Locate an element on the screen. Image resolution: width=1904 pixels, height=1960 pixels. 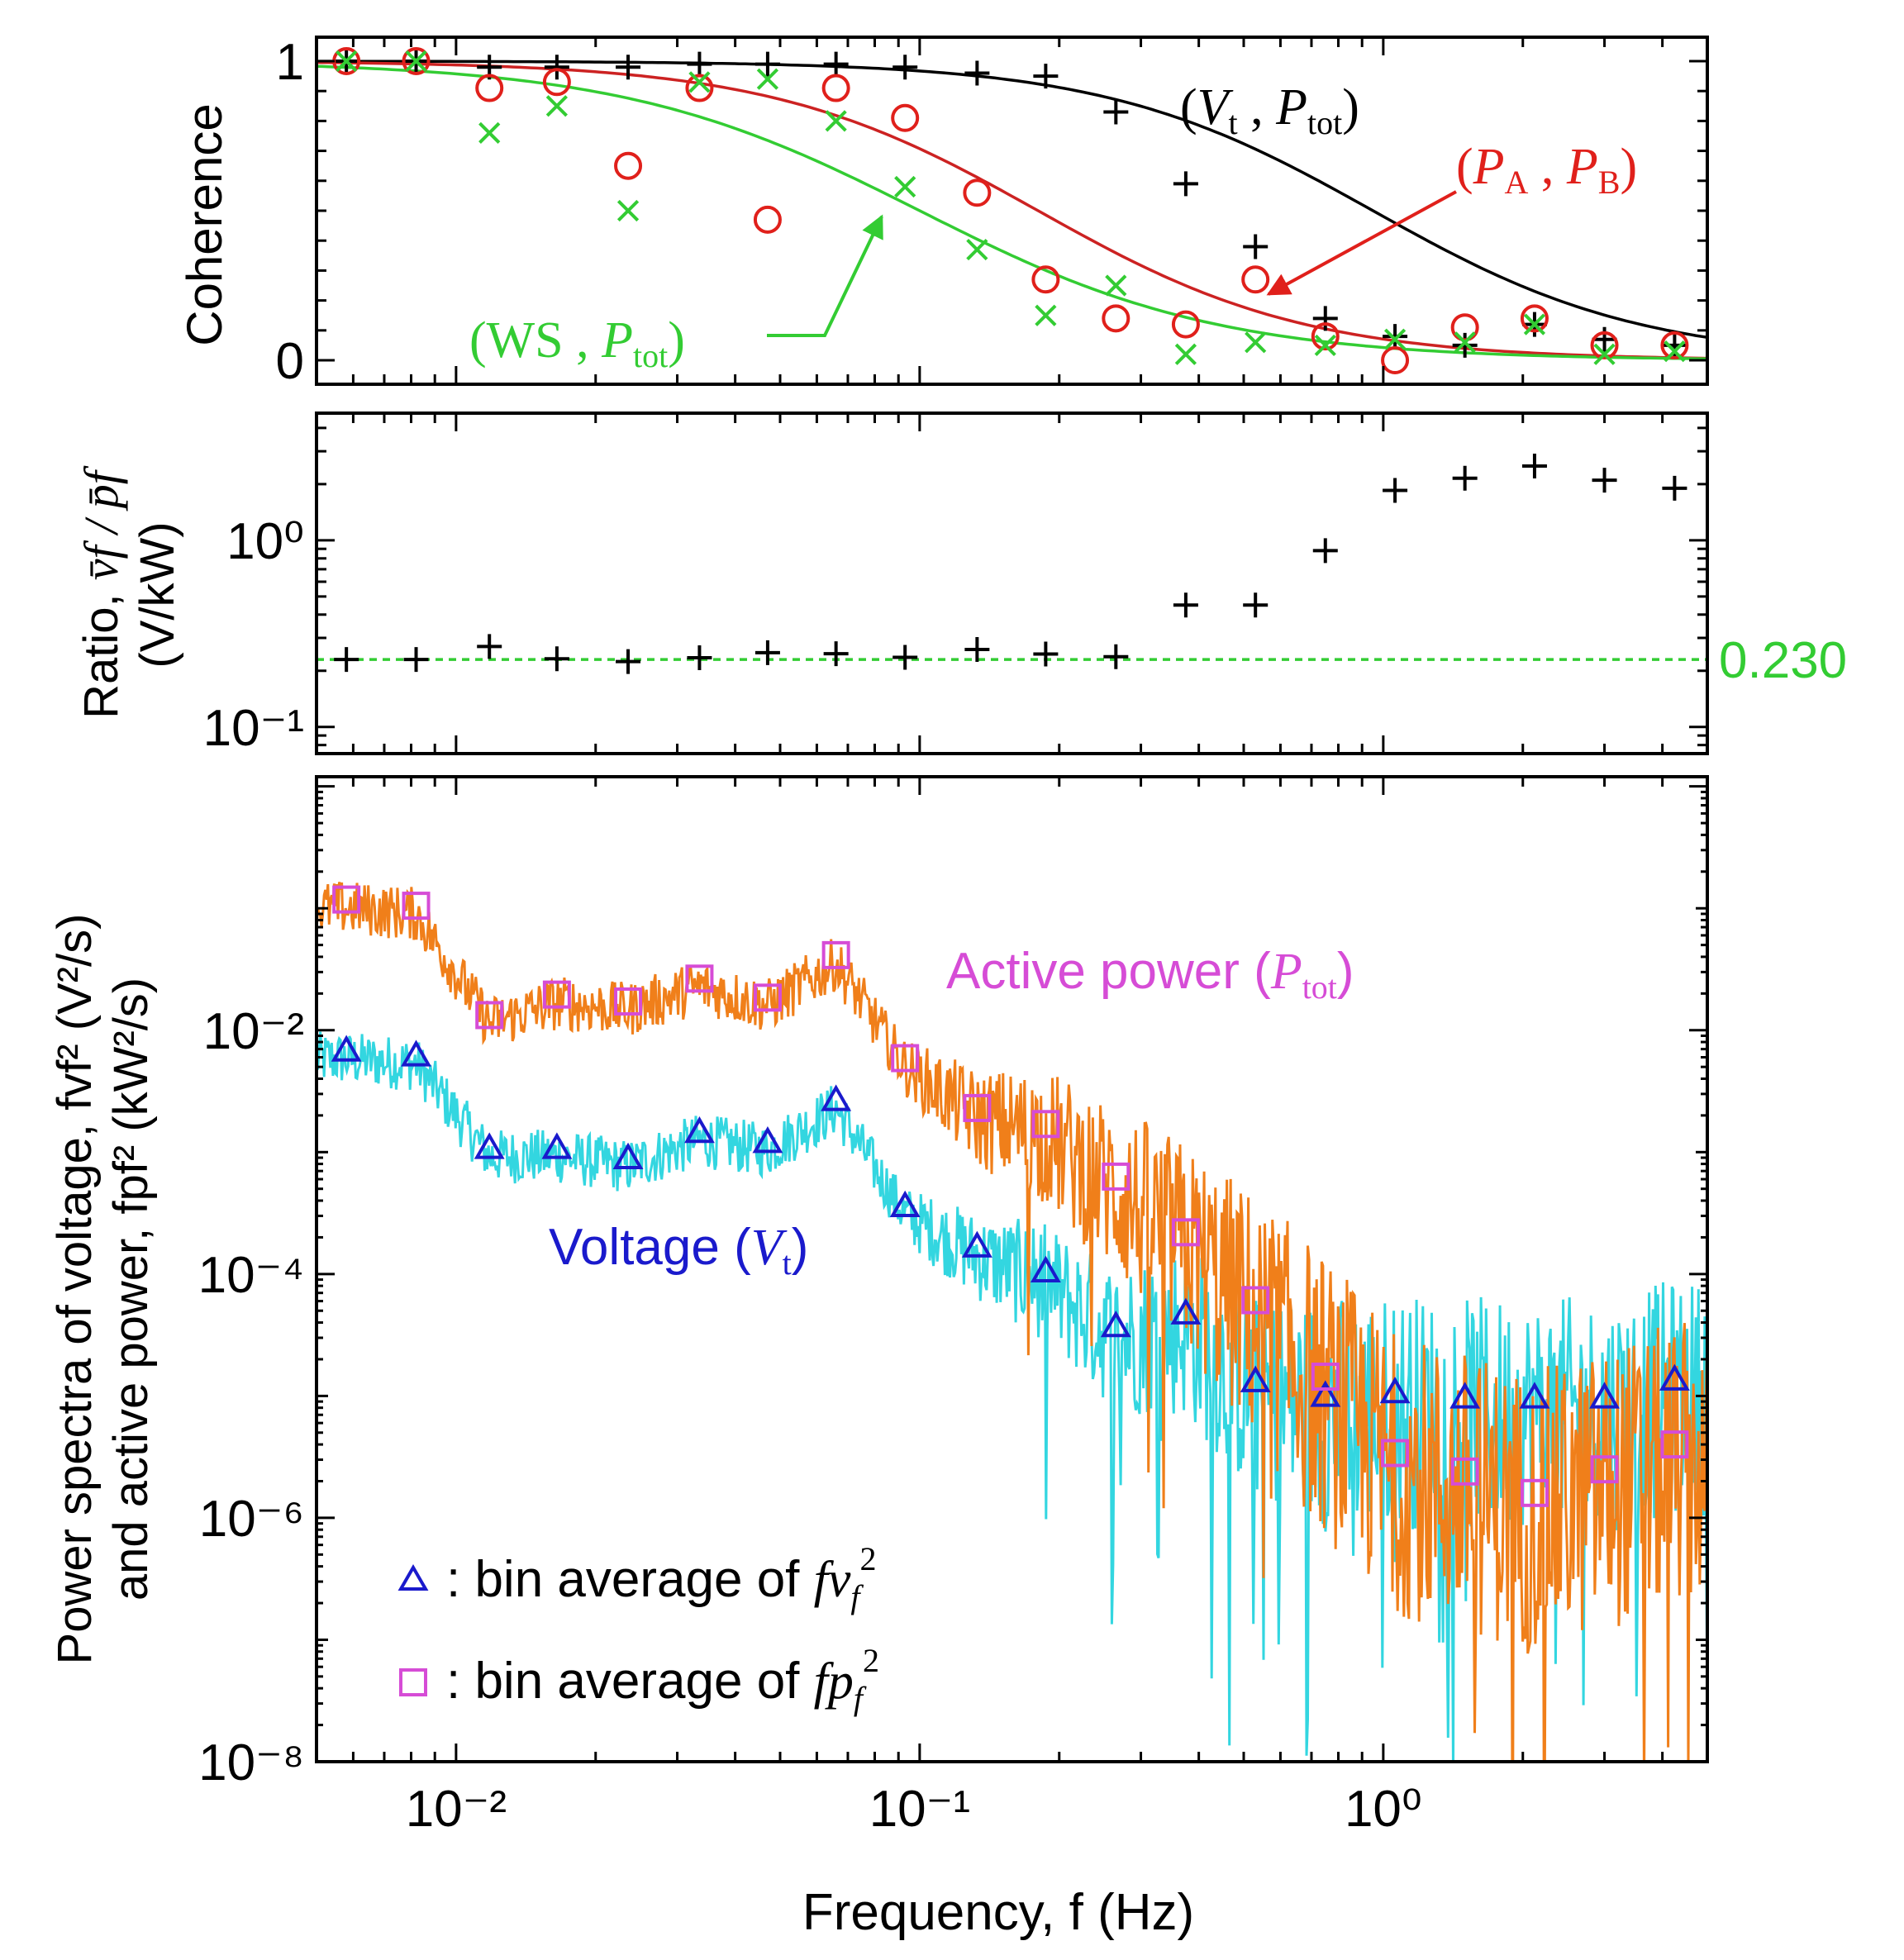
svg-text:Power spectra of voltage, fvf²: Power spectra of voltage, fvf² (V²/s) is located at coordinates (75, 1289).